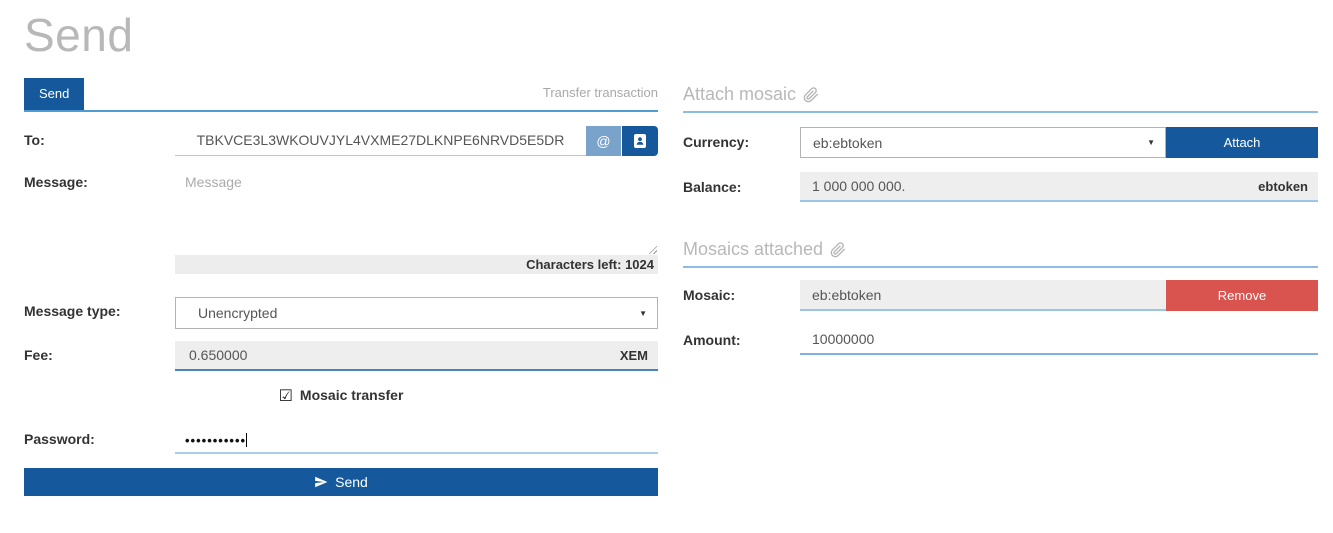 The image size is (1333, 533). What do you see at coordinates (213, 182) in the screenshot?
I see `message-placeholder: Message` at bounding box center [213, 182].